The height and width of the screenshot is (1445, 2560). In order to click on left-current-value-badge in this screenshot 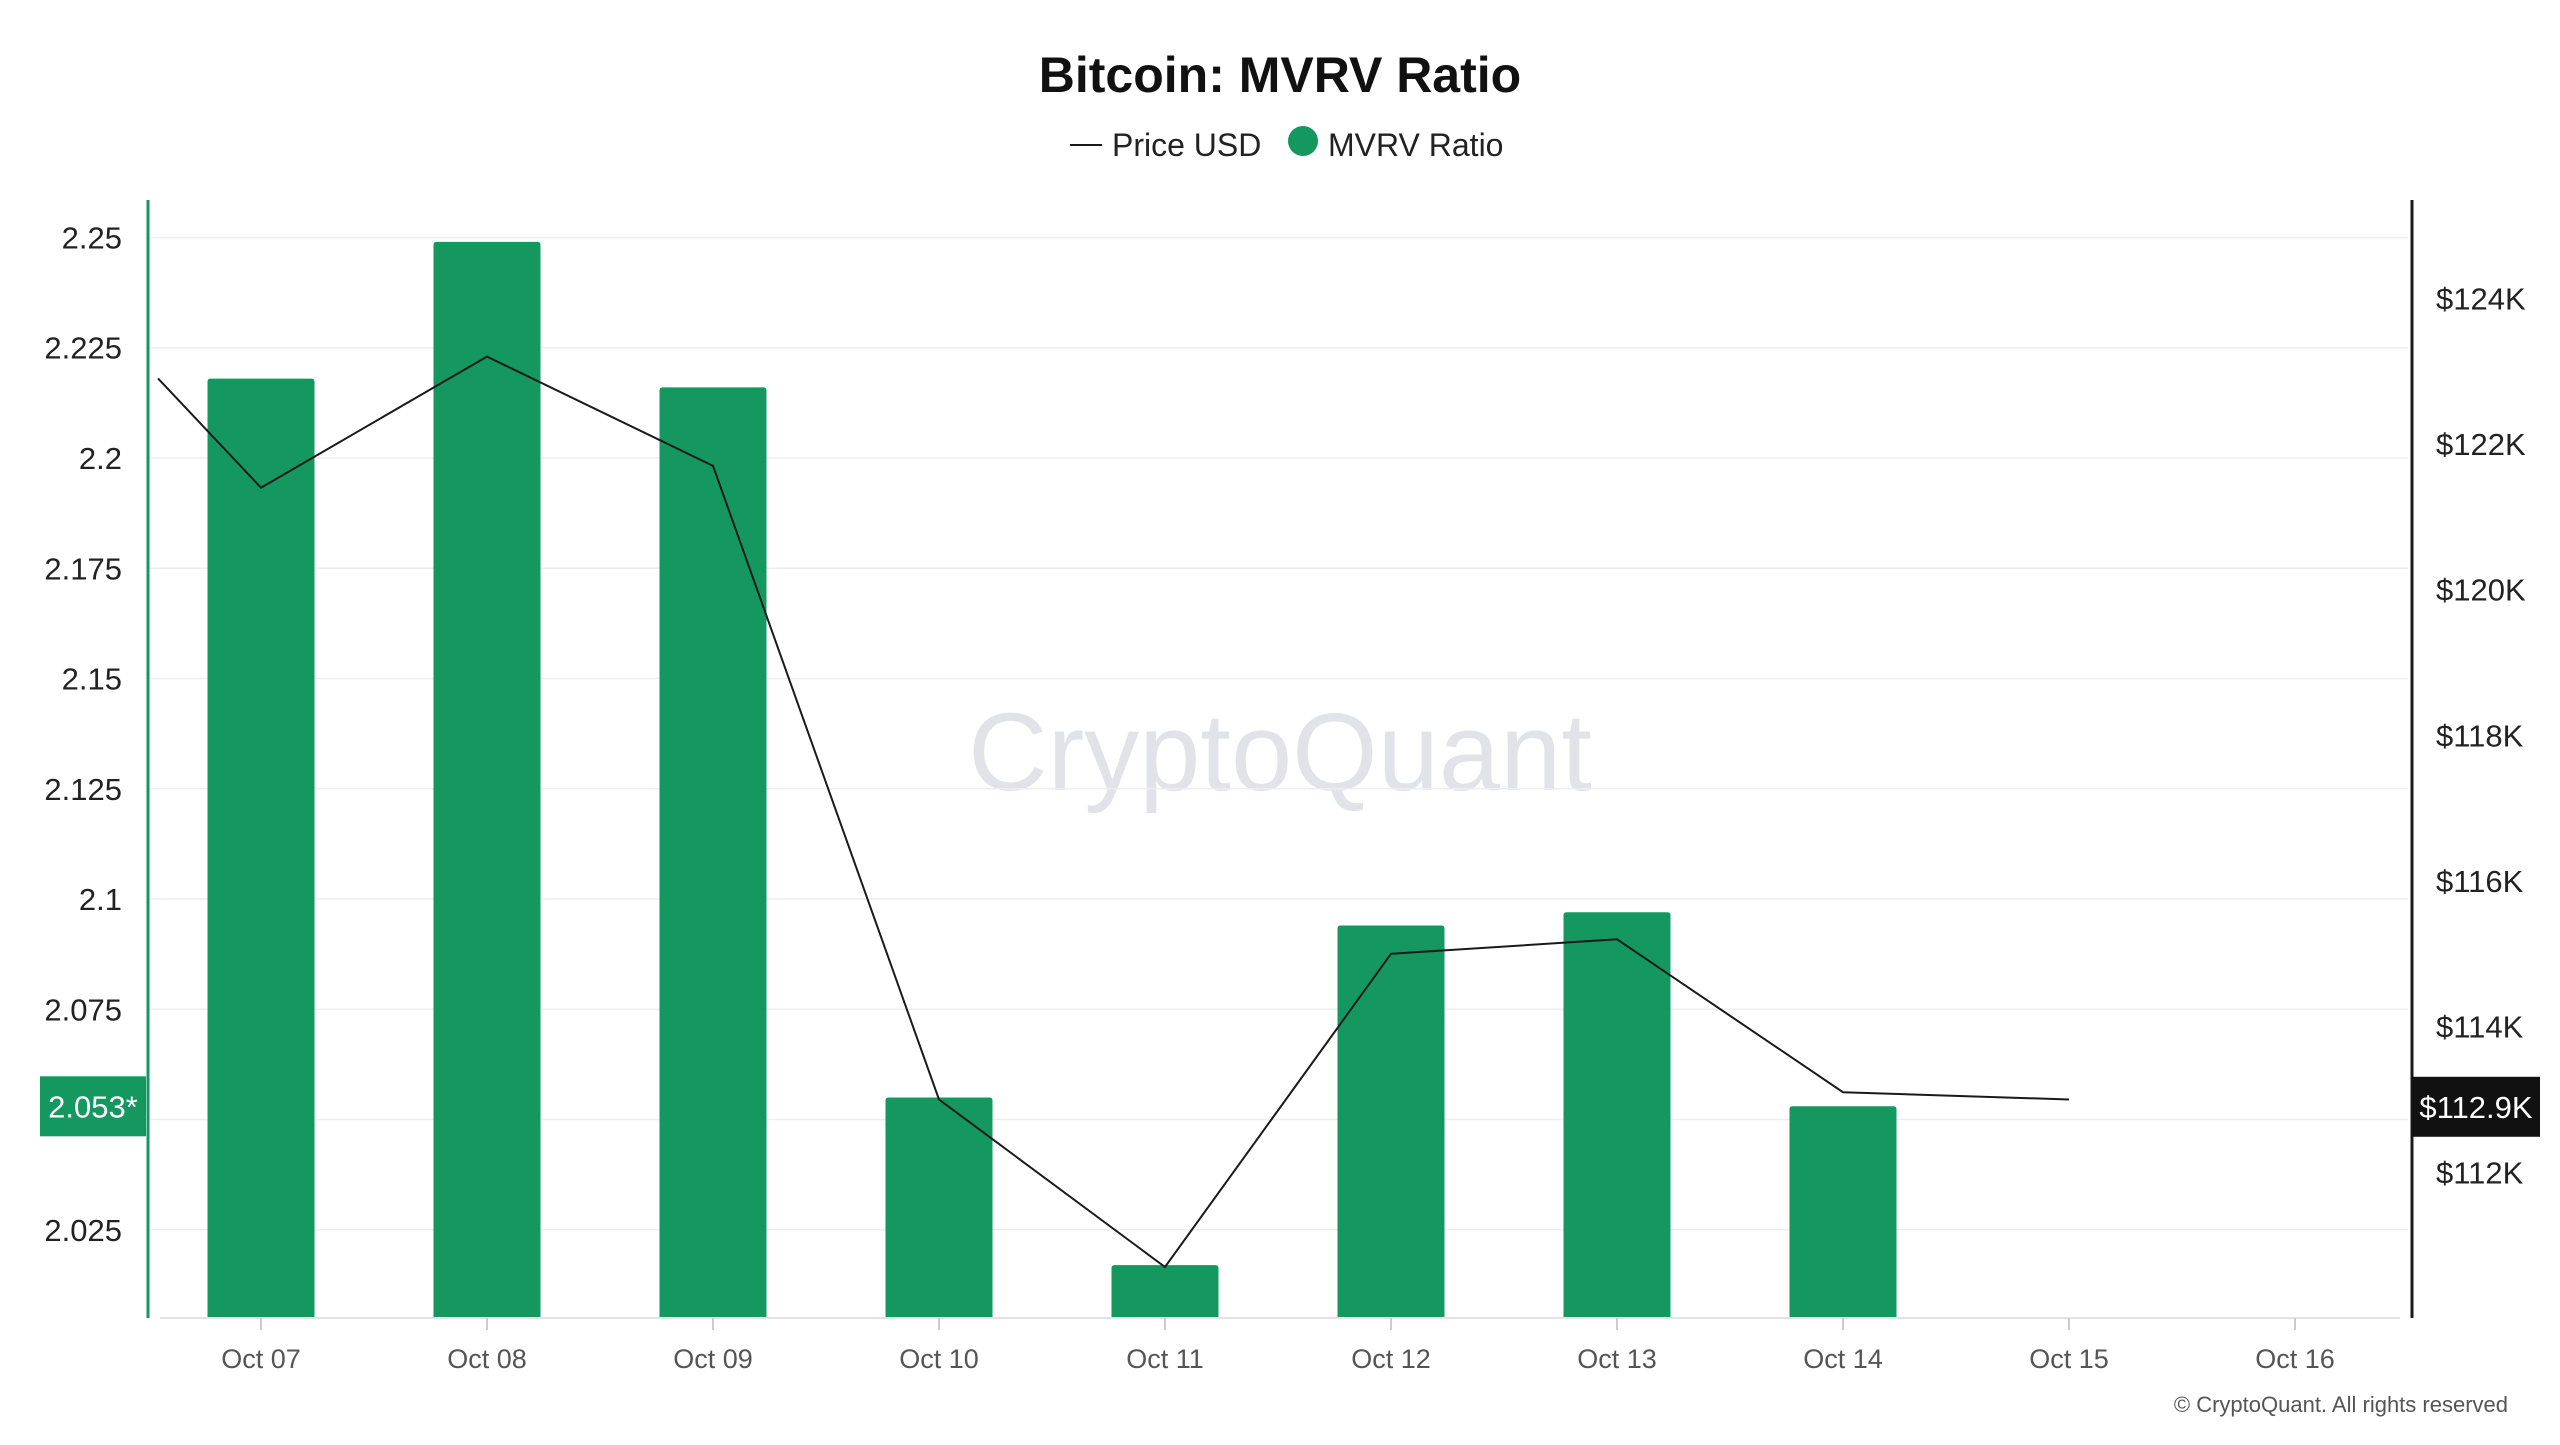, I will do `click(93, 1106)`.